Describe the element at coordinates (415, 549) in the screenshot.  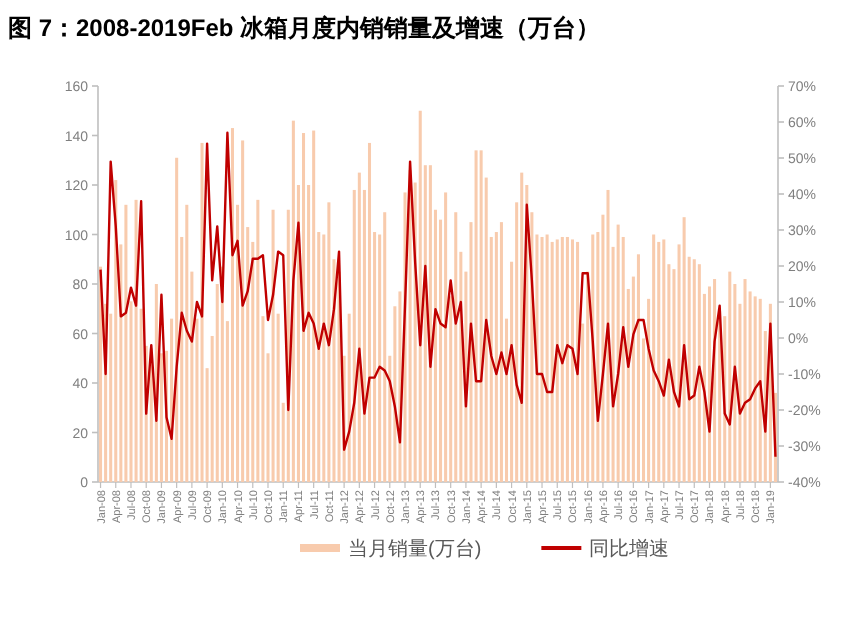
I see `legend-label: 当月销量(万台)` at that location.